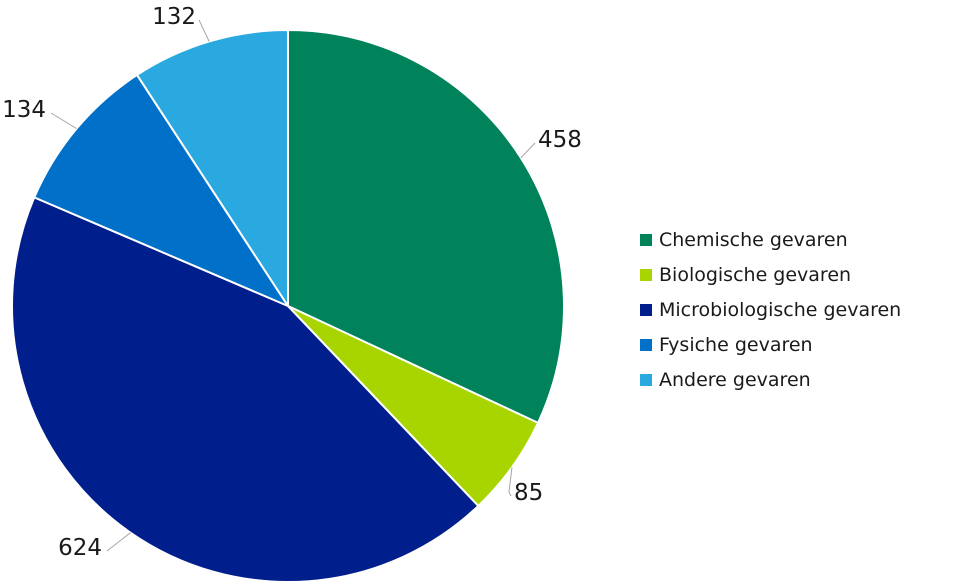  I want to click on legend-item-chemische: Chemische gevaren, so click(797, 239).